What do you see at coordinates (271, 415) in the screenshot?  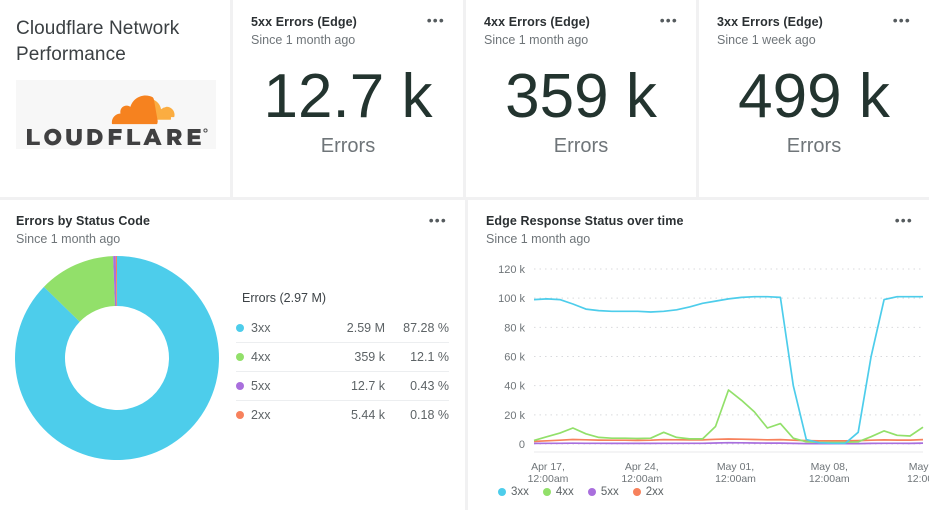 I see `legend-name-cell: 2xx` at bounding box center [271, 415].